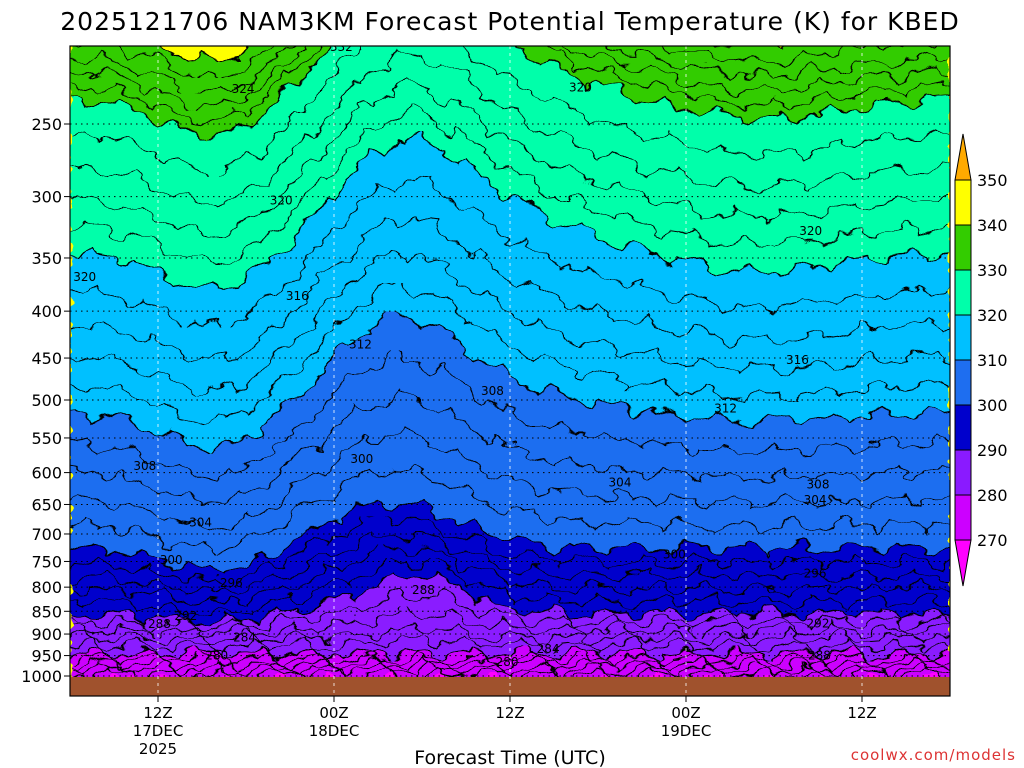  What do you see at coordinates (509, 757) in the screenshot?
I see `x-axis-label: Forecast Time (UTC)` at bounding box center [509, 757].